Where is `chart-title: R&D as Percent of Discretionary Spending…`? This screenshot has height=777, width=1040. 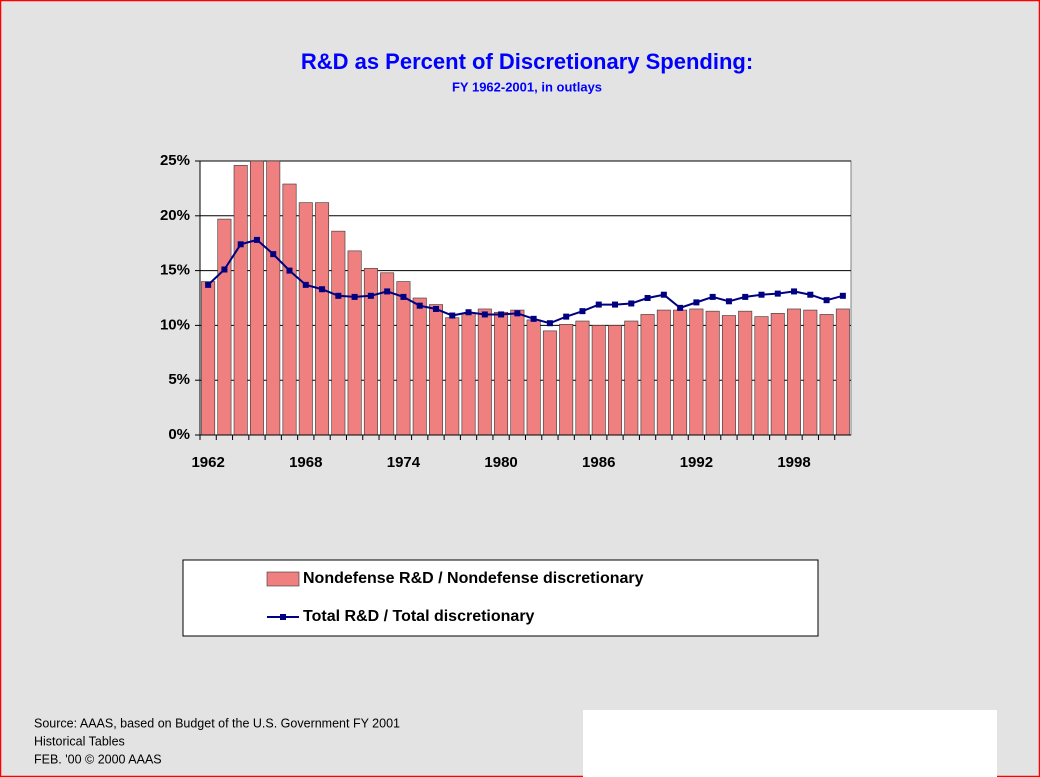 chart-title: R&D as Percent of Discretionary Spending… is located at coordinates (527, 61).